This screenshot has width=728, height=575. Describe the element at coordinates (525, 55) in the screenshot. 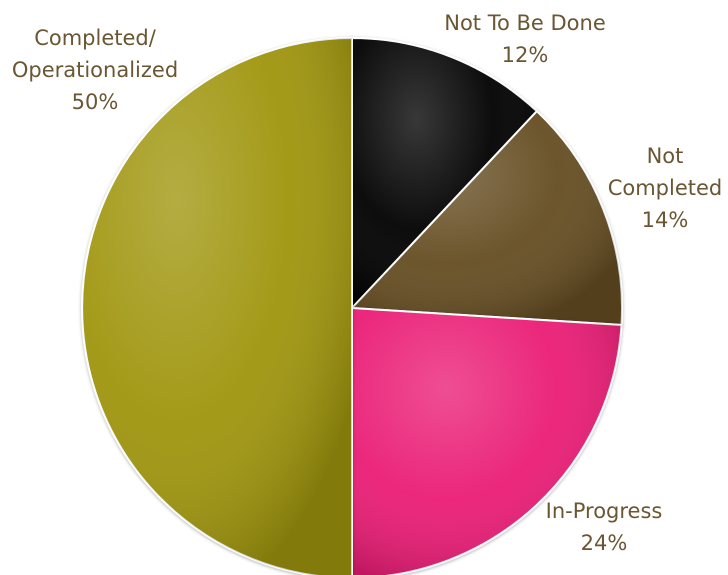

I see `slice-value-label: 12%` at that location.